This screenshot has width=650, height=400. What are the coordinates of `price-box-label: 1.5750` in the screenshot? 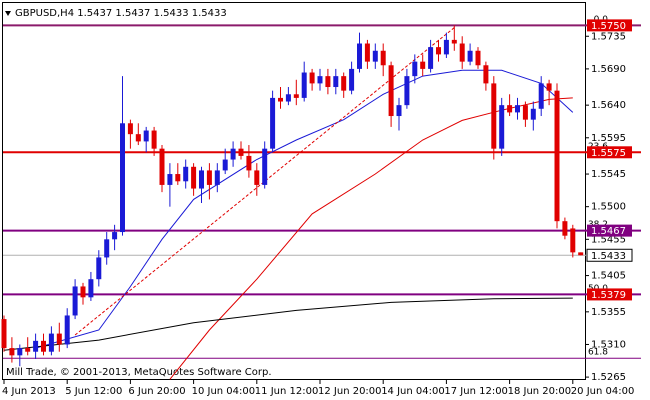 It's located at (608, 26).